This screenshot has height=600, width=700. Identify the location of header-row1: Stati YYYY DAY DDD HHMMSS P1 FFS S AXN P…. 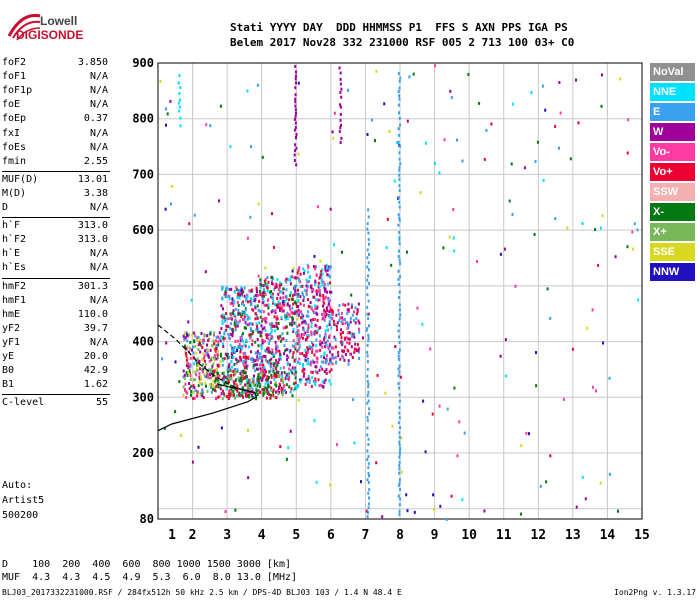
(399, 27).